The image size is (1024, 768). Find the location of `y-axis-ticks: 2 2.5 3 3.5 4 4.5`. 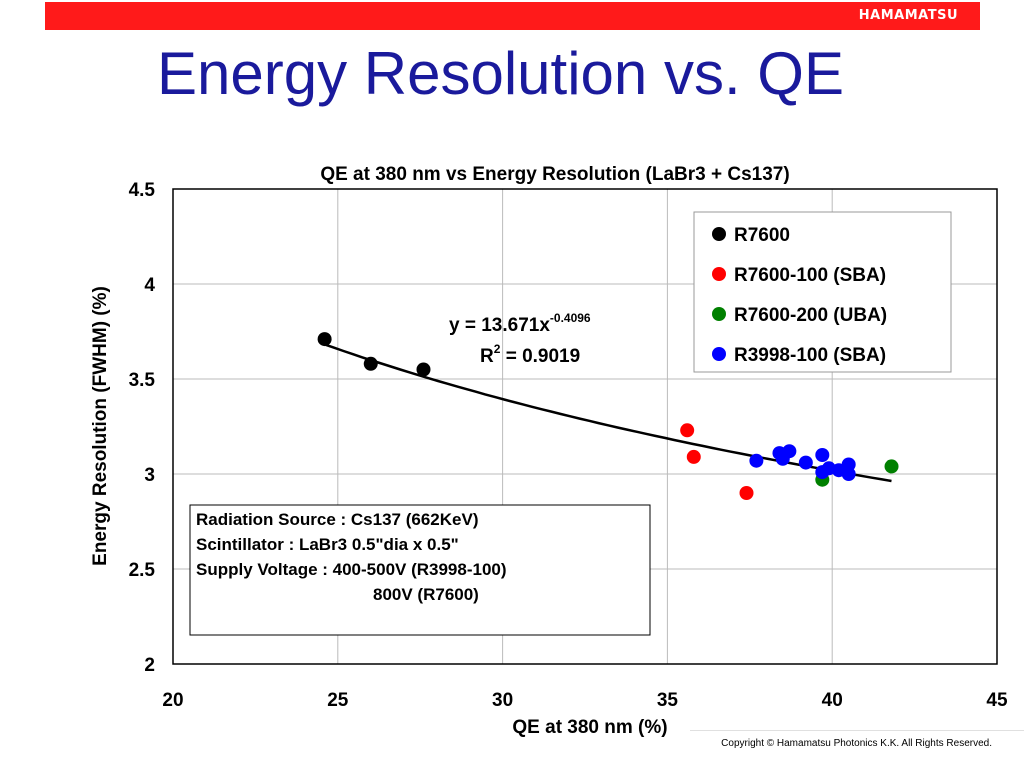

y-axis-ticks: 2 2.5 3 3.5 4 4.5 is located at coordinates (142, 428).